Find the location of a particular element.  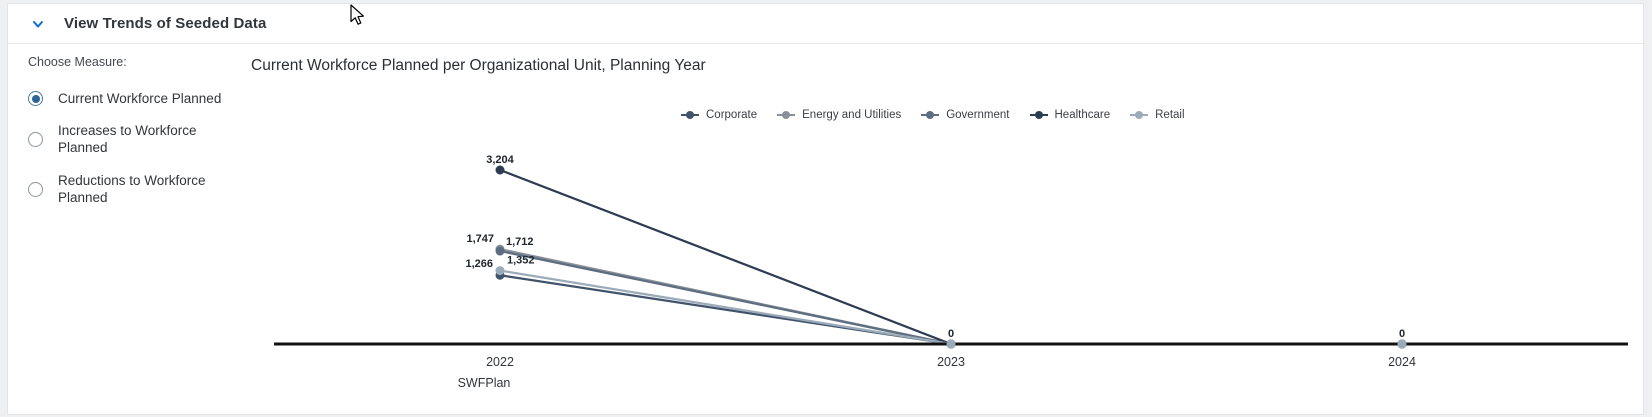

data-point-government-2022 is located at coordinates (500, 251).